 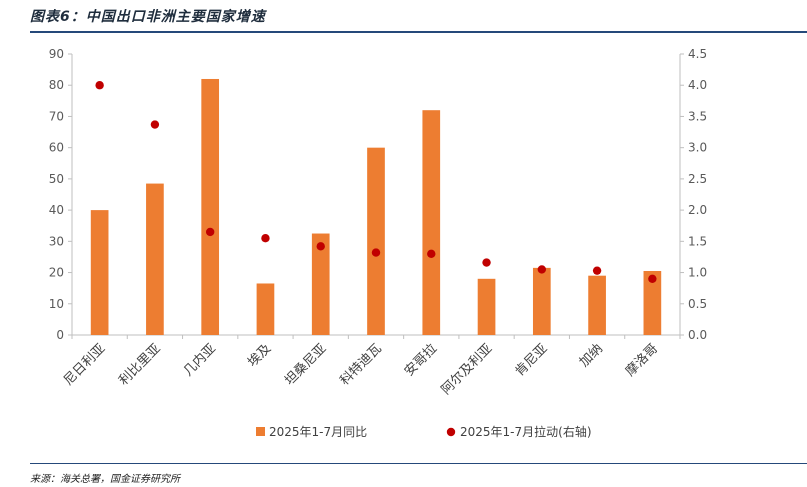 What do you see at coordinates (56, 54) in the screenshot?
I see `left-tick-label: 90` at bounding box center [56, 54].